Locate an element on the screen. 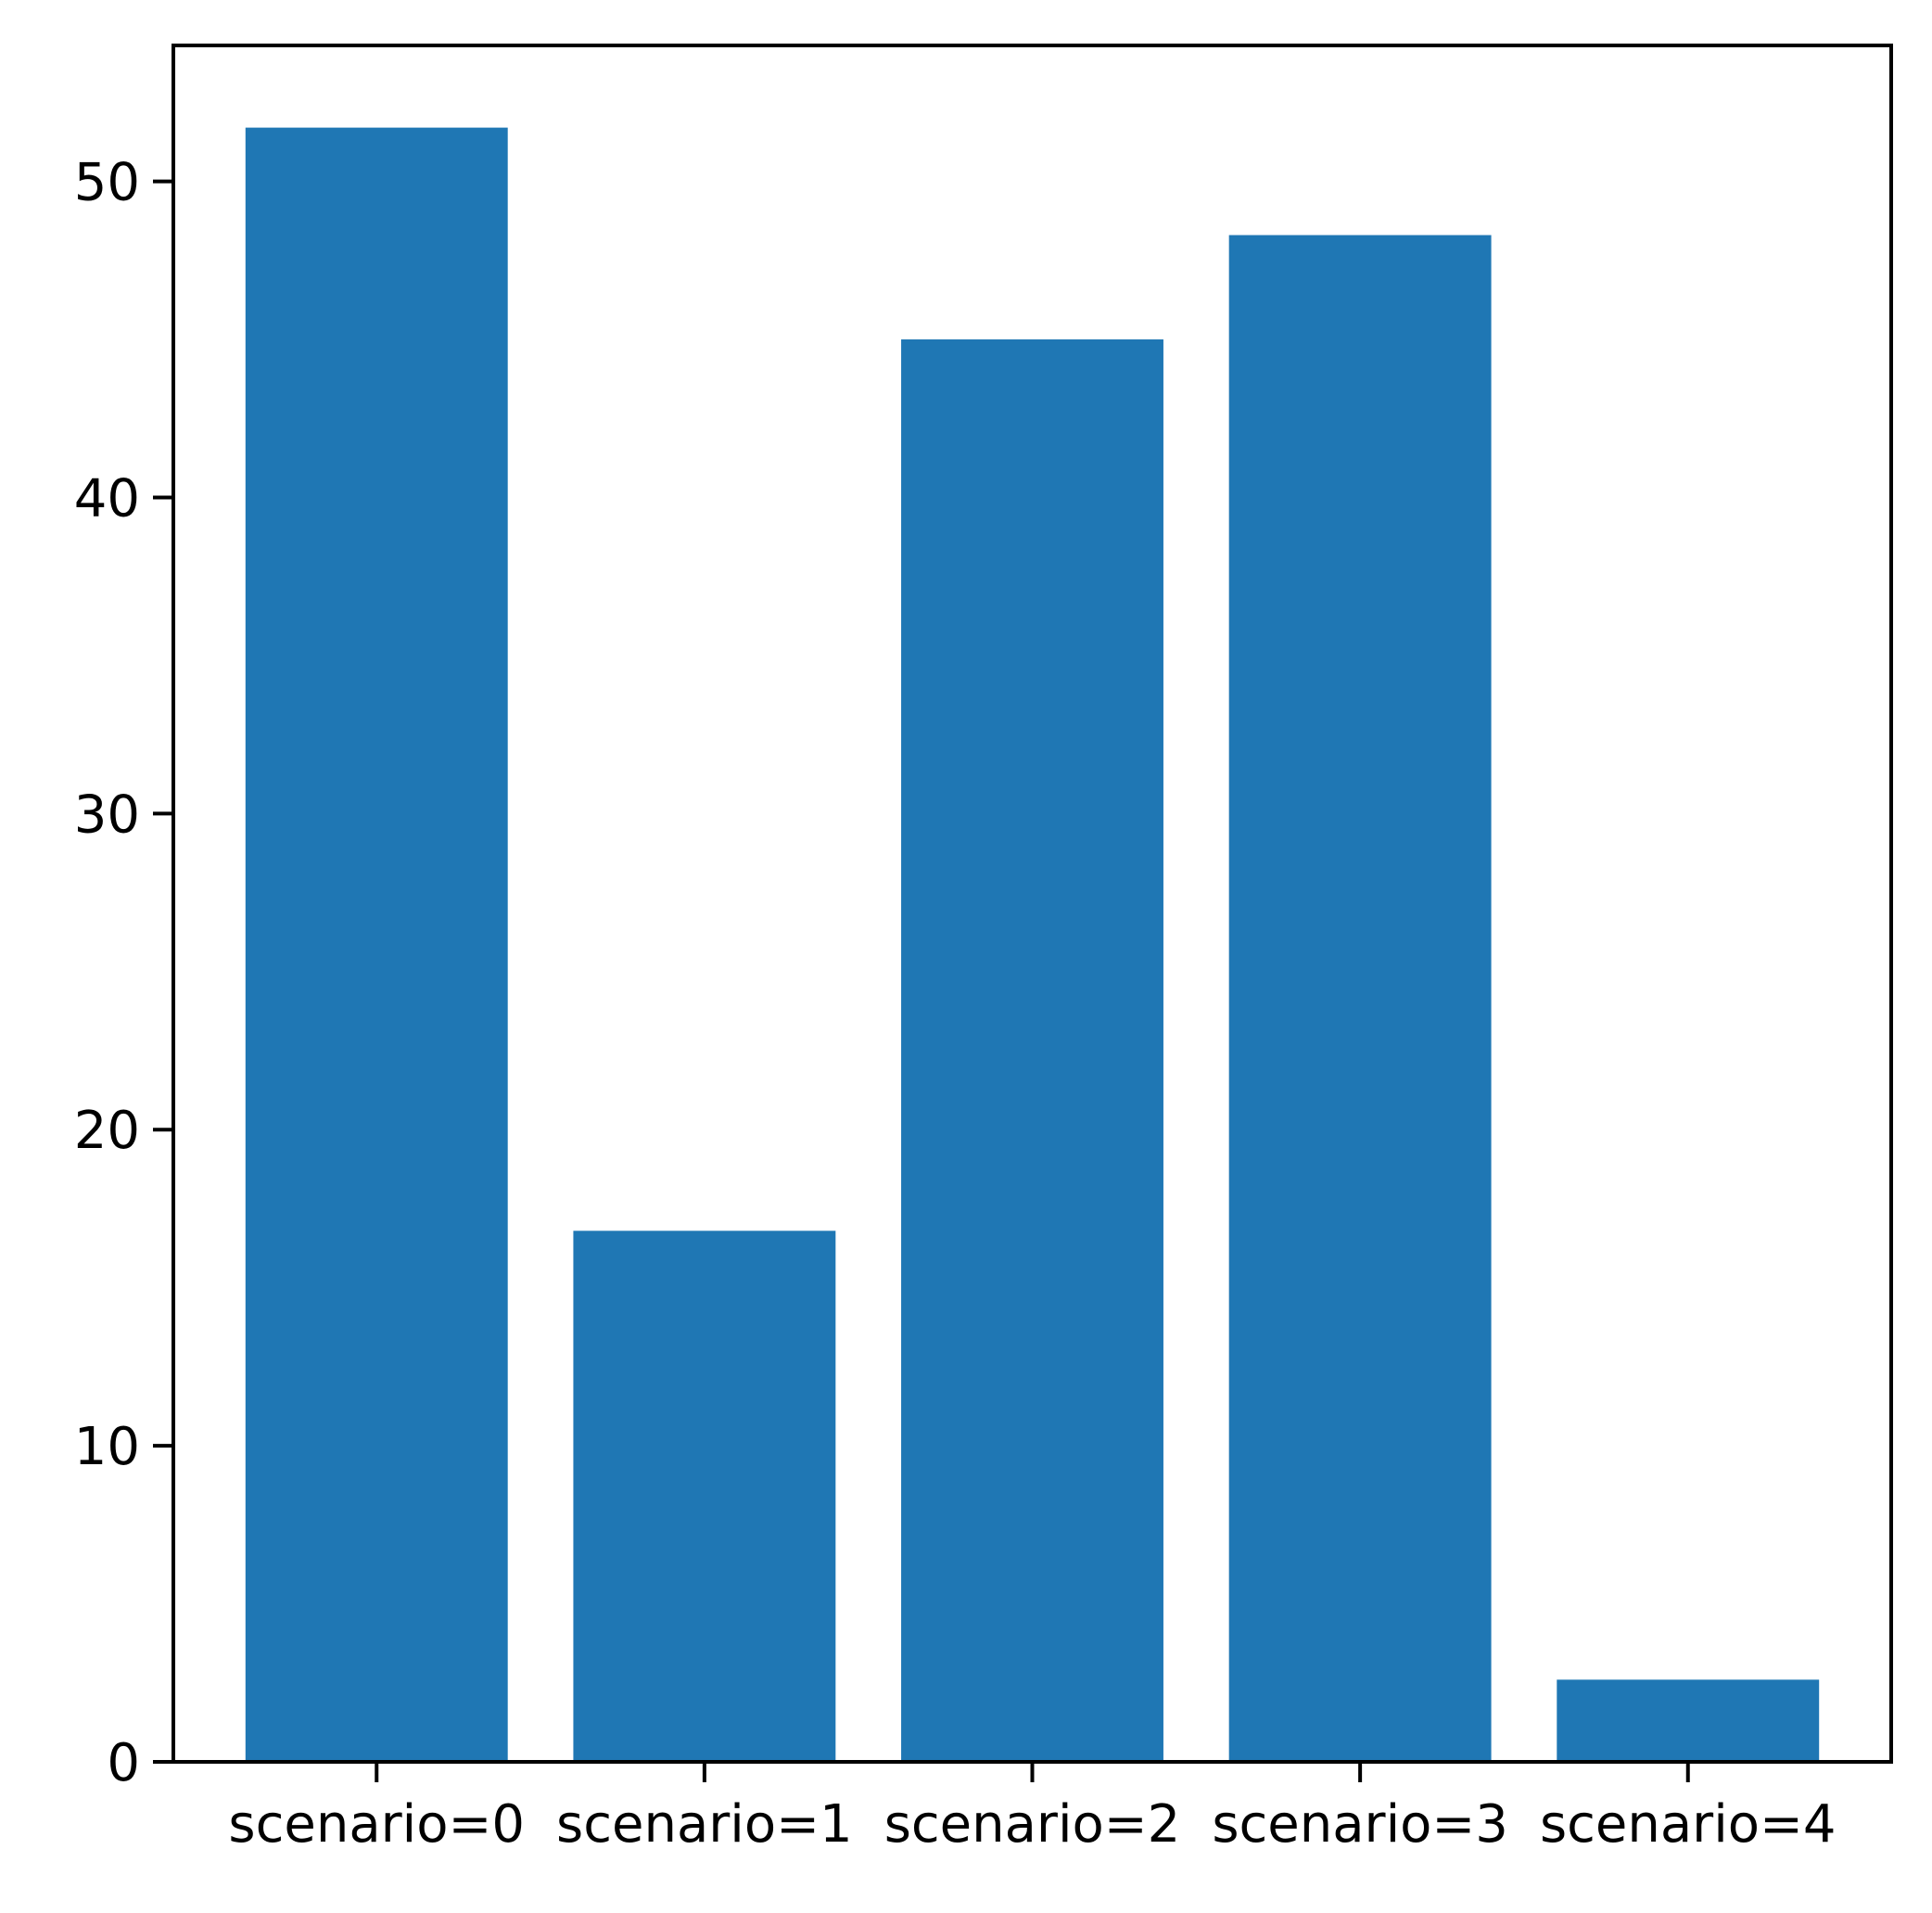 This screenshot has width=1932, height=1913. y-tick-label-4: 40 is located at coordinates (107, 498).